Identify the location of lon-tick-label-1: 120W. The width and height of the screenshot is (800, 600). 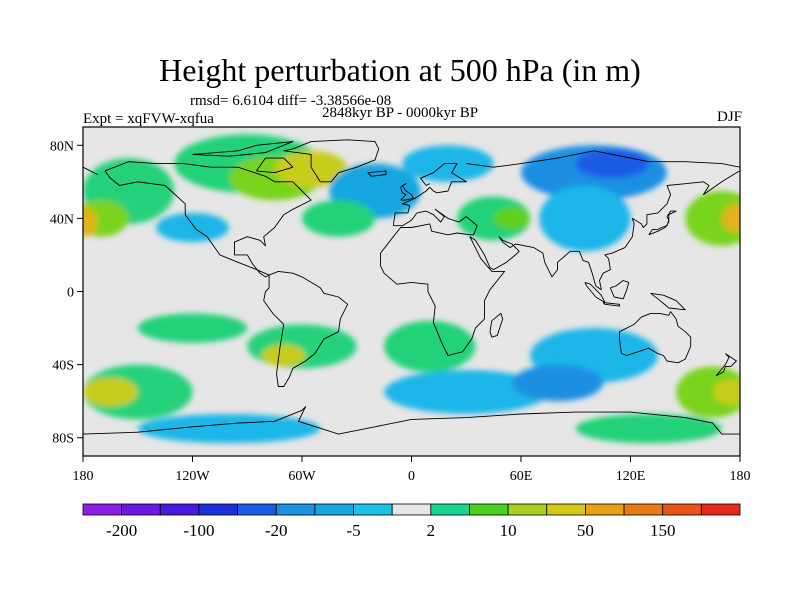
(192, 476).